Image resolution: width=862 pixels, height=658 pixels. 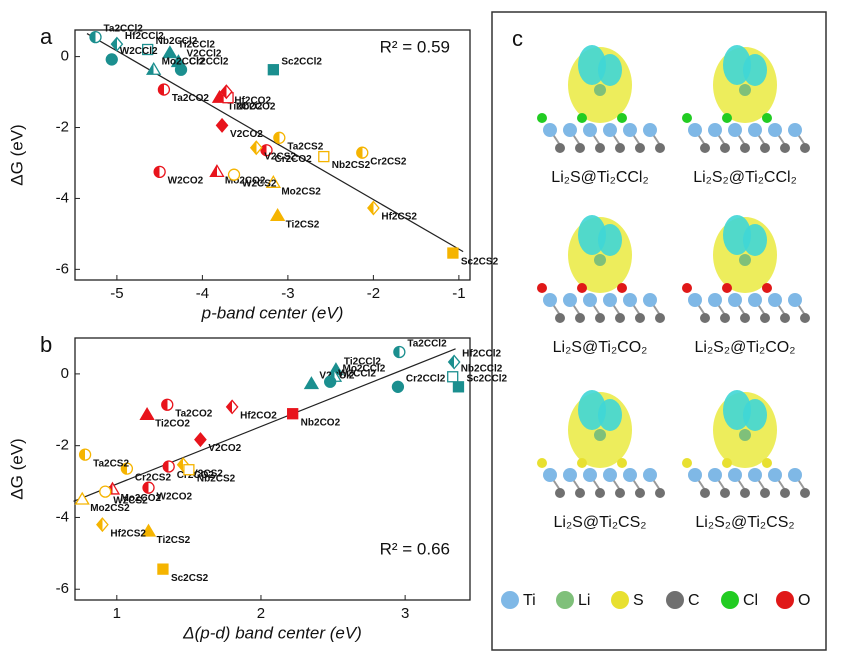 What do you see at coordinates (405, 613) in the screenshot?
I see `x-tick-label: 3` at bounding box center [405, 613].